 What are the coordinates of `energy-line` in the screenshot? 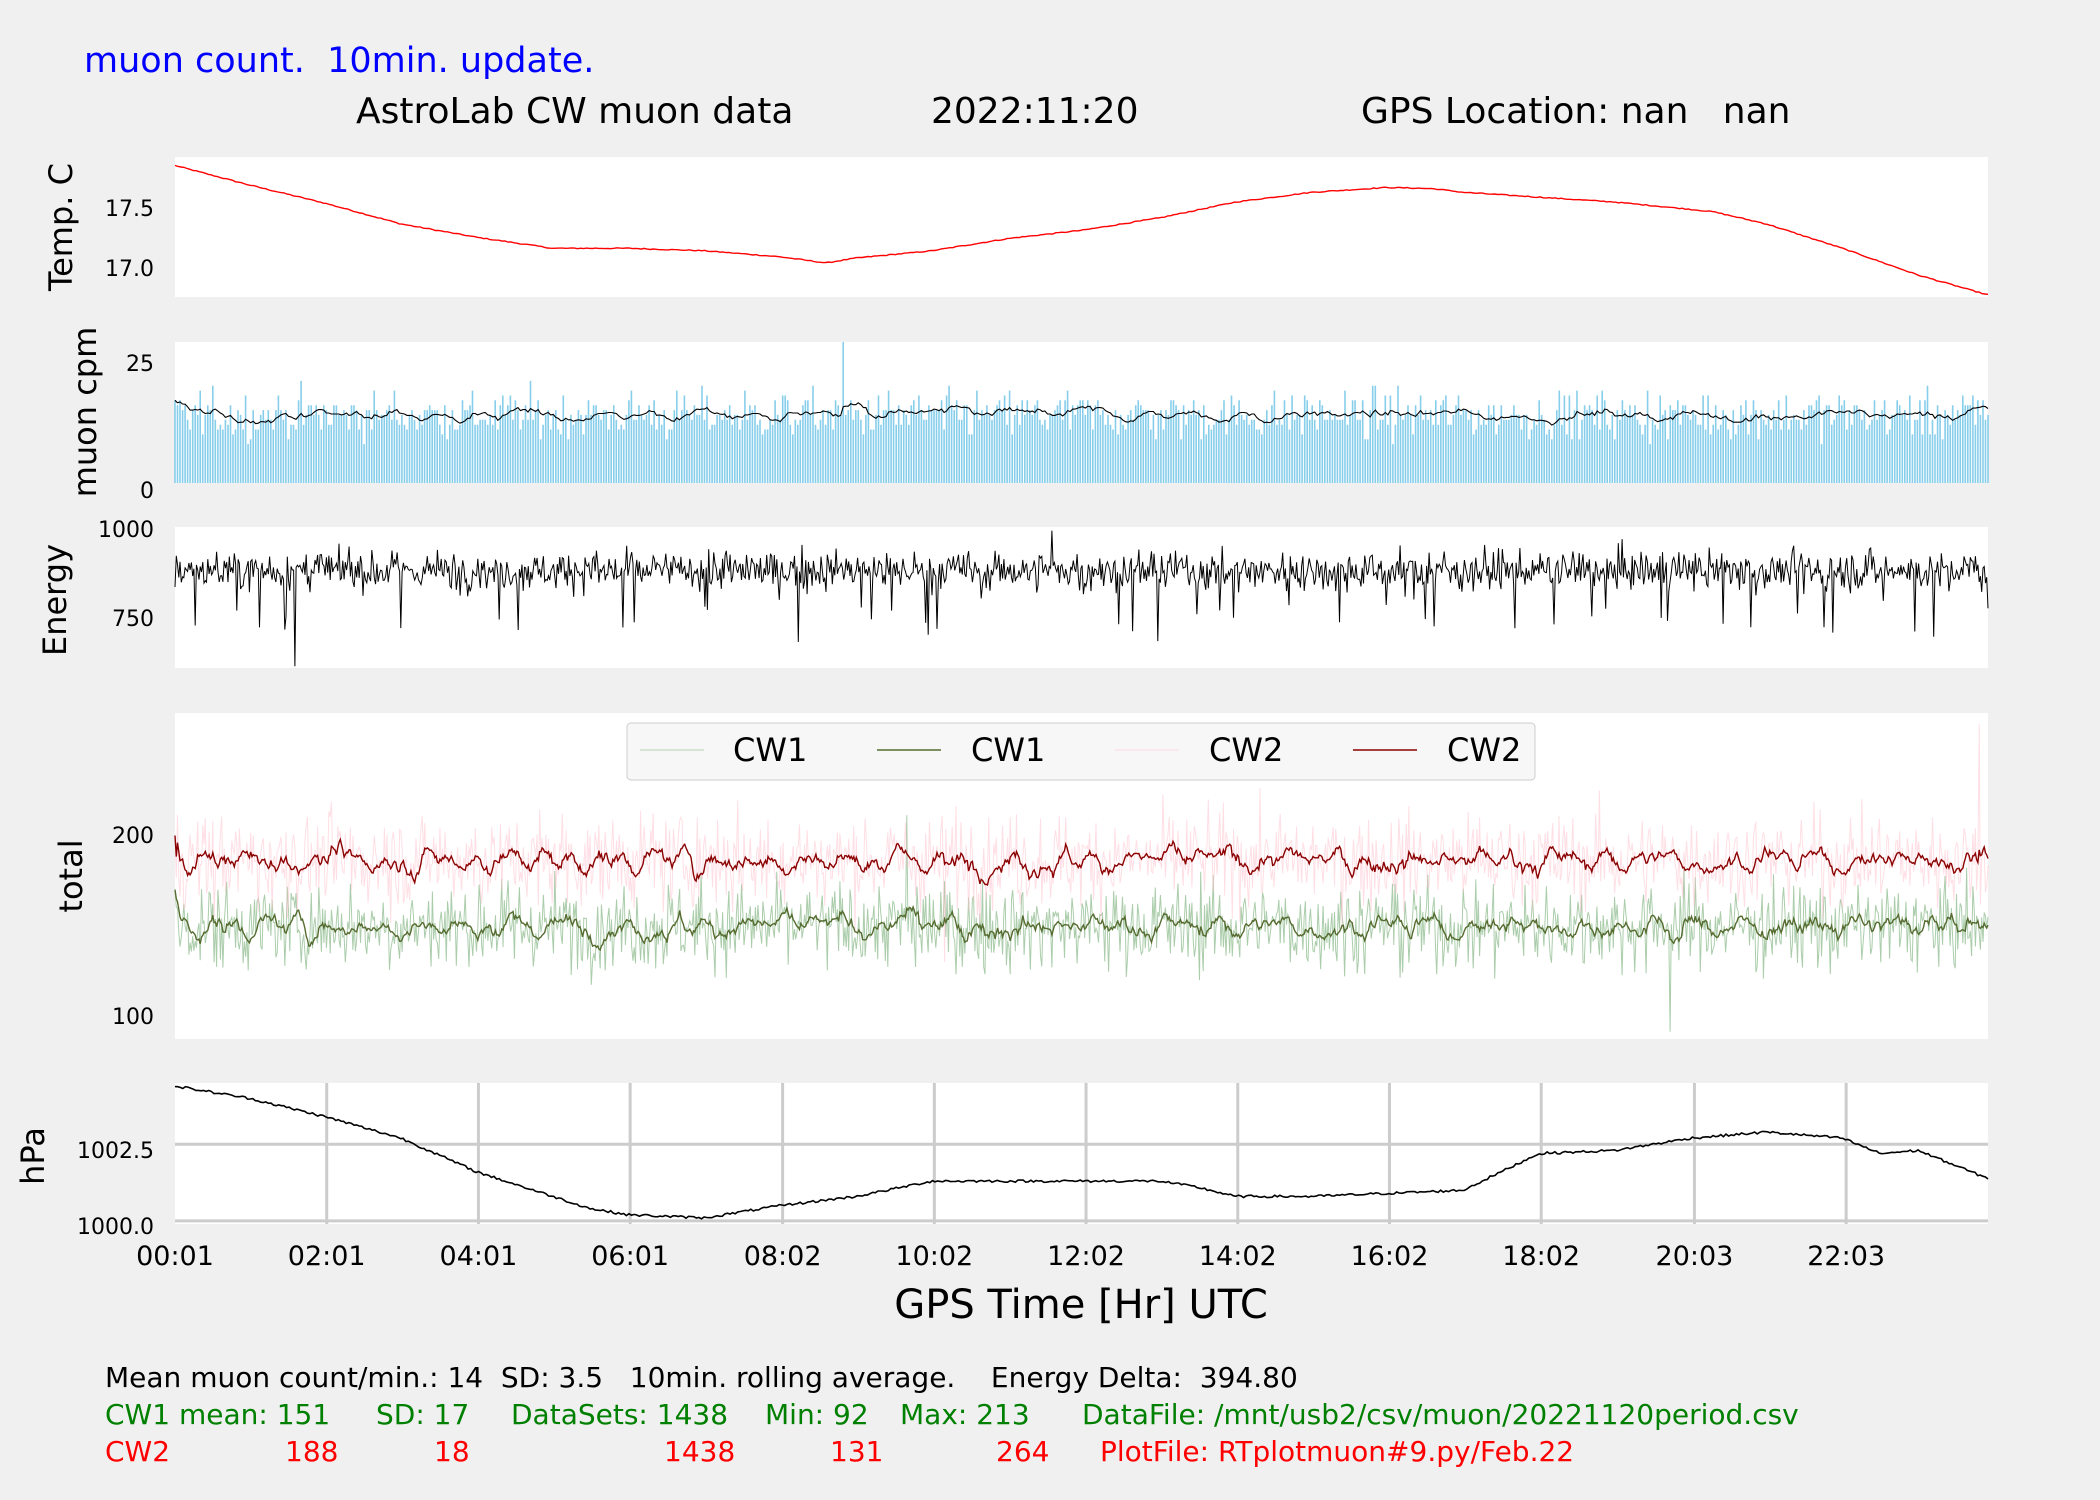 It's located at (1081, 598).